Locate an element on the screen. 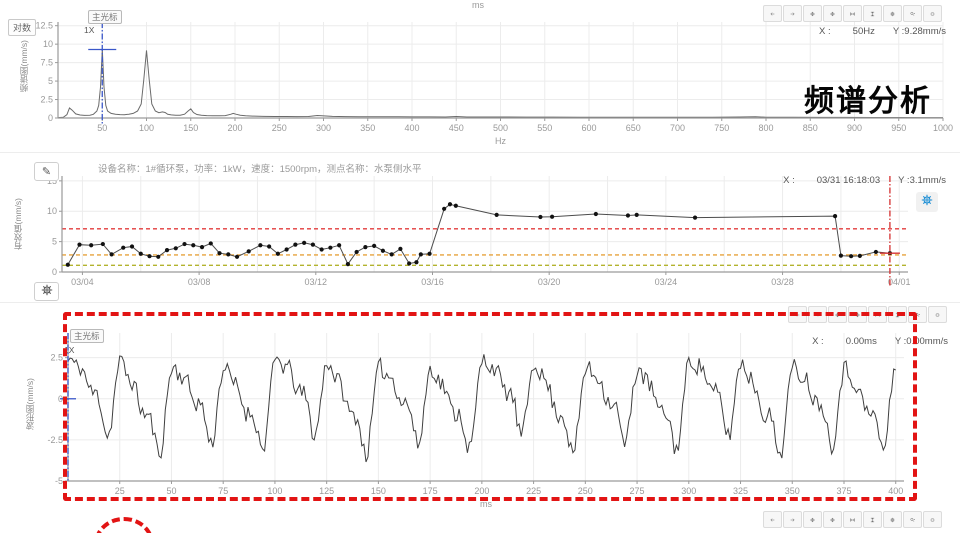  history-settings-button is located at coordinates (46, 291).